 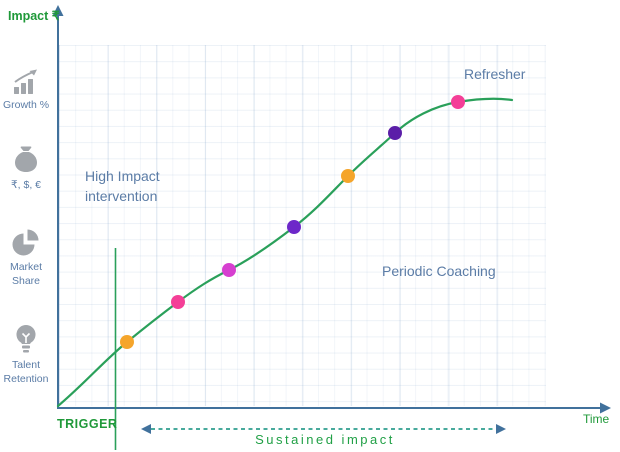 I want to click on trigger-label: TRIGGER, so click(x=87, y=424).